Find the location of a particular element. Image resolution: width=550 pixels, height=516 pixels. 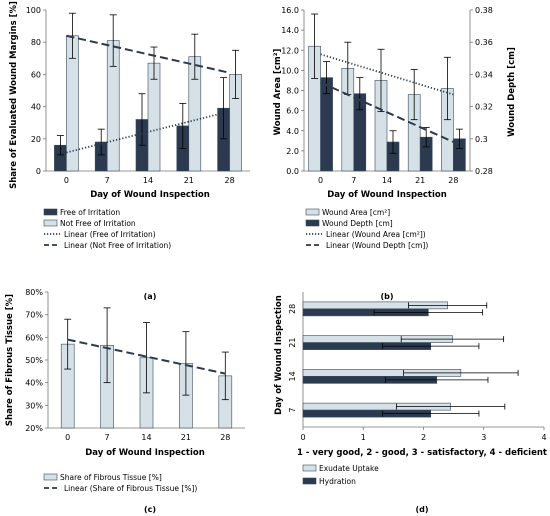

panel-a-x-tick-label: 14 is located at coordinates (148, 180).